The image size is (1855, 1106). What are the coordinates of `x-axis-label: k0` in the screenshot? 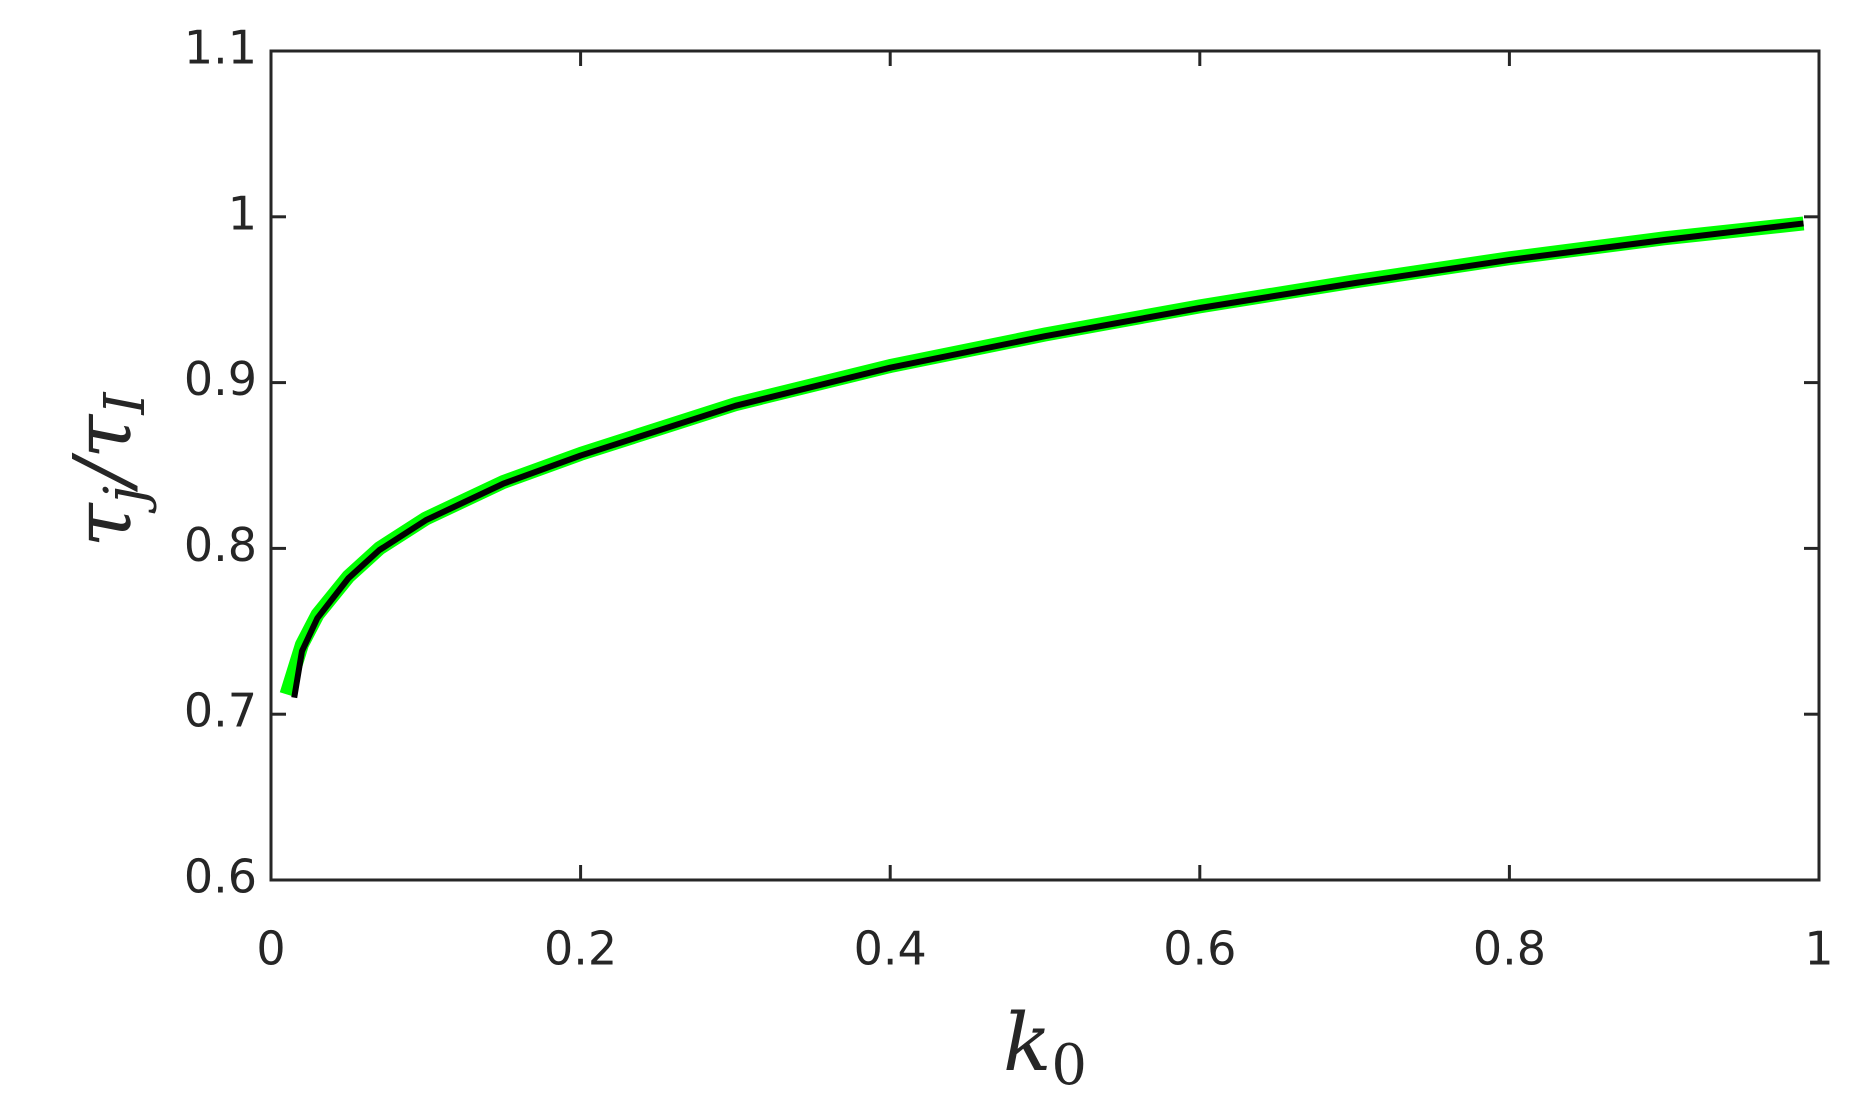 It's located at (1045, 1047).